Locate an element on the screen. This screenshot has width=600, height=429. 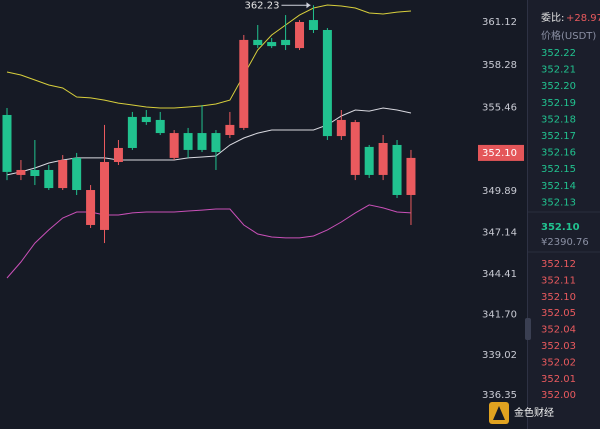
watermark: 金色财经 is located at coordinates (534, 412).